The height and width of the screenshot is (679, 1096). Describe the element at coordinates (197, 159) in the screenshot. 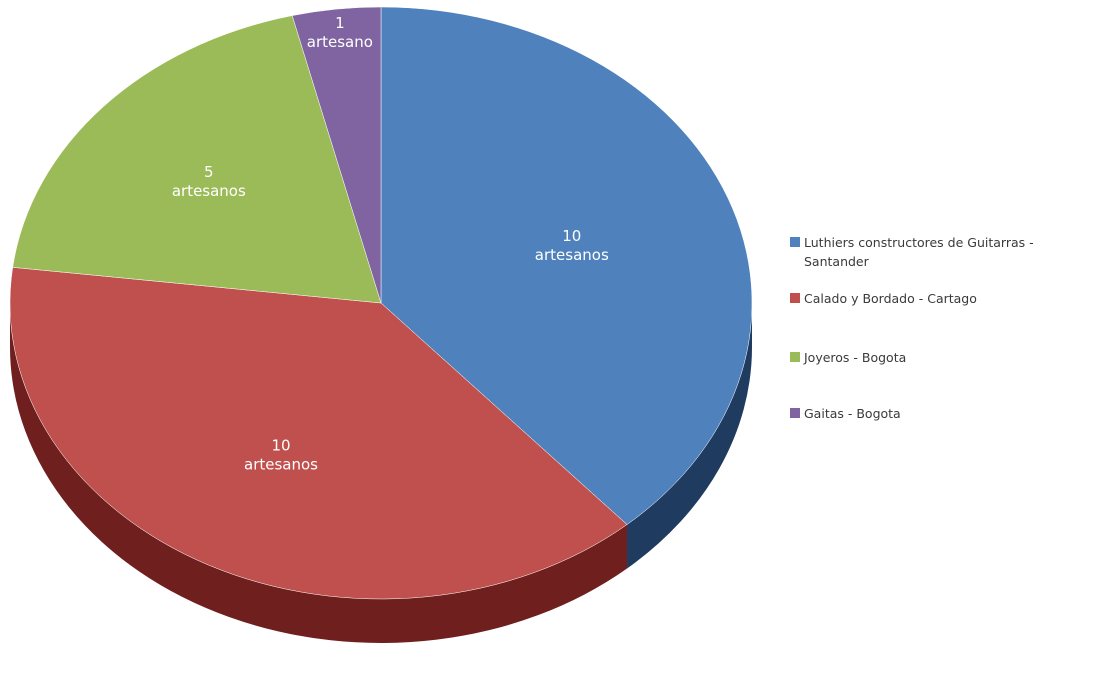

I see `pie-slice-joyeros-bogota` at that location.